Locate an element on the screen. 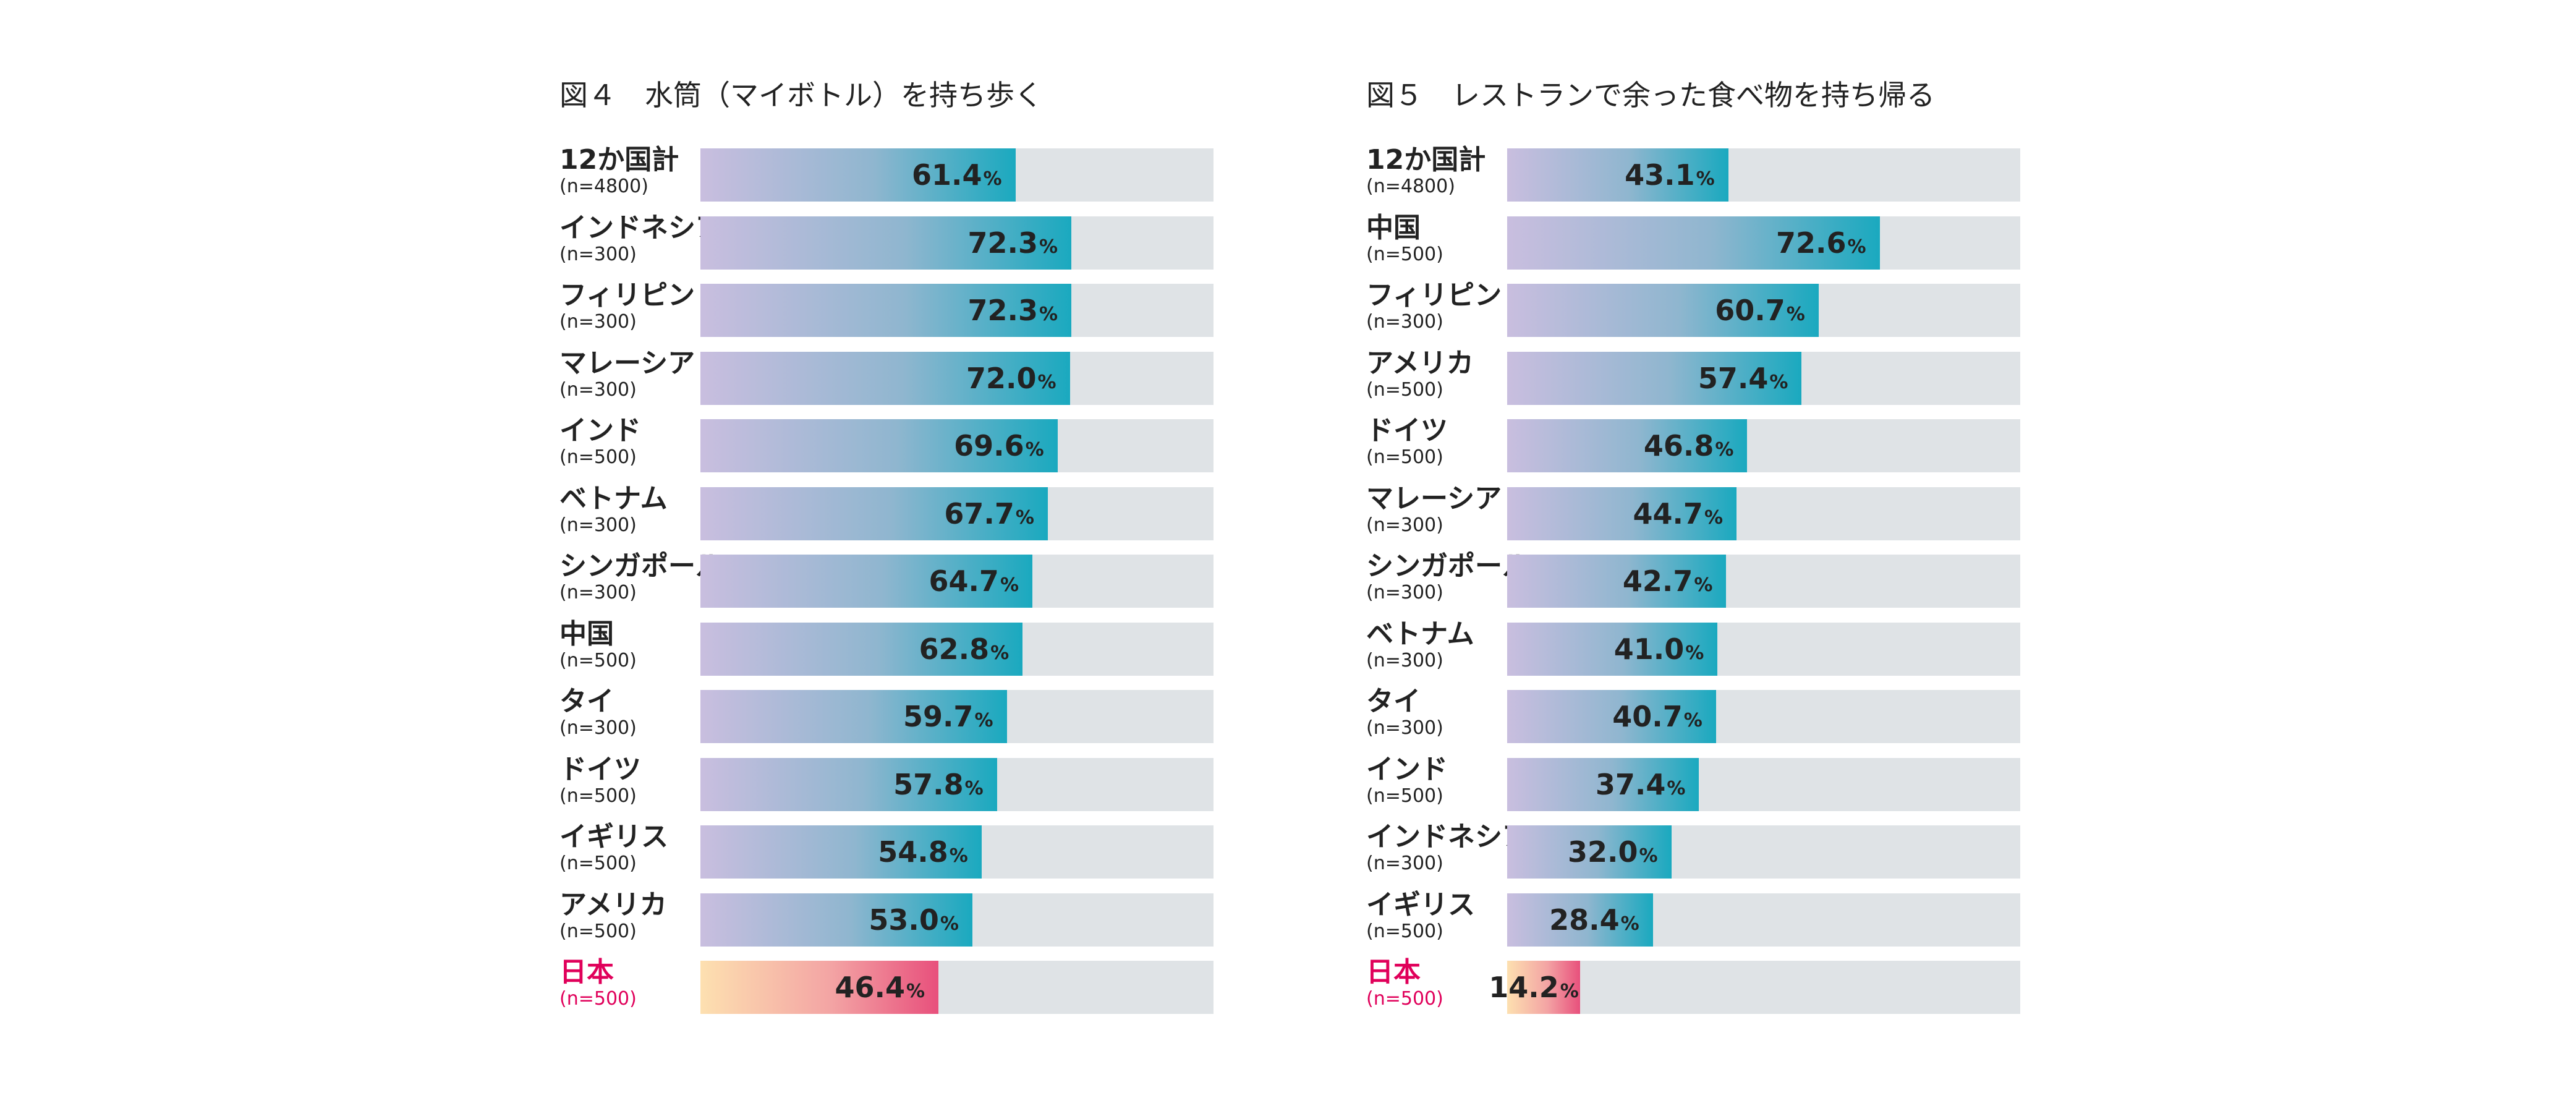 This screenshot has width=2576, height=1098. bar: 43.1% is located at coordinates (1617, 175).